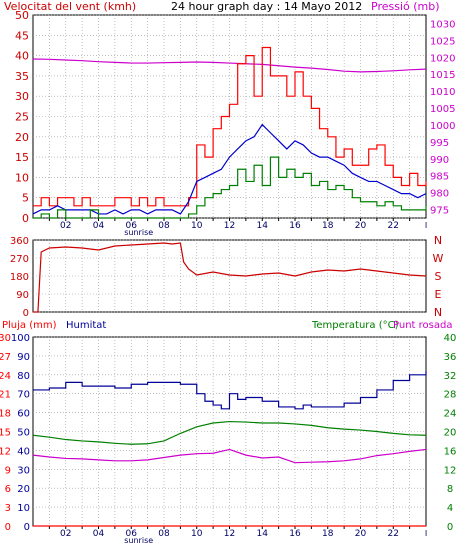 The image size is (465, 559). Describe the element at coordinates (86, 325) in the screenshot. I see `humidity-axis-title: Humitat` at that location.